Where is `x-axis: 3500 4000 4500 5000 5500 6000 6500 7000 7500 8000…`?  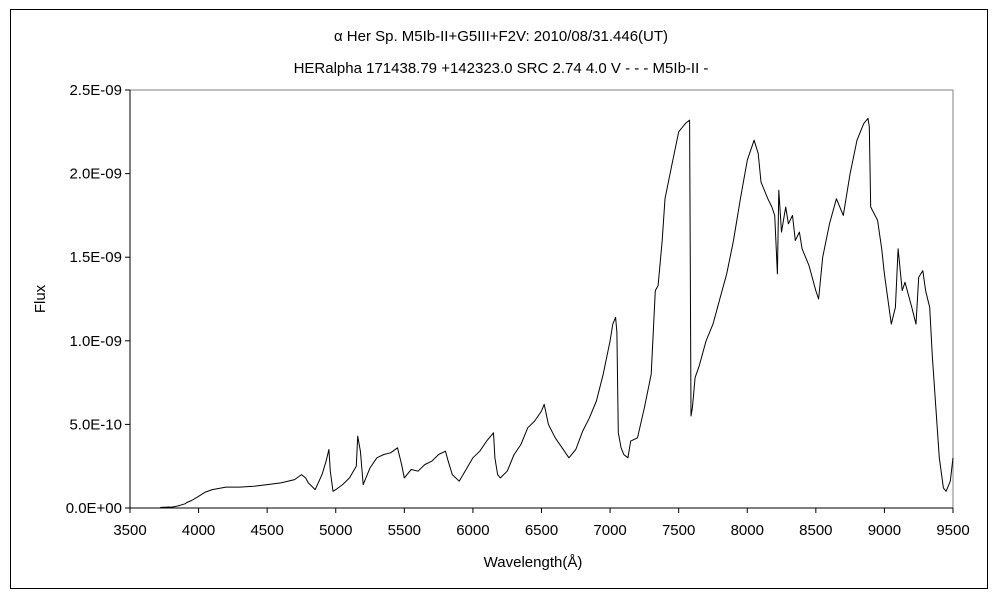 x-axis: 3500 4000 4500 5000 5500 6000 6500 7000 7500 8000… is located at coordinates (541, 523).